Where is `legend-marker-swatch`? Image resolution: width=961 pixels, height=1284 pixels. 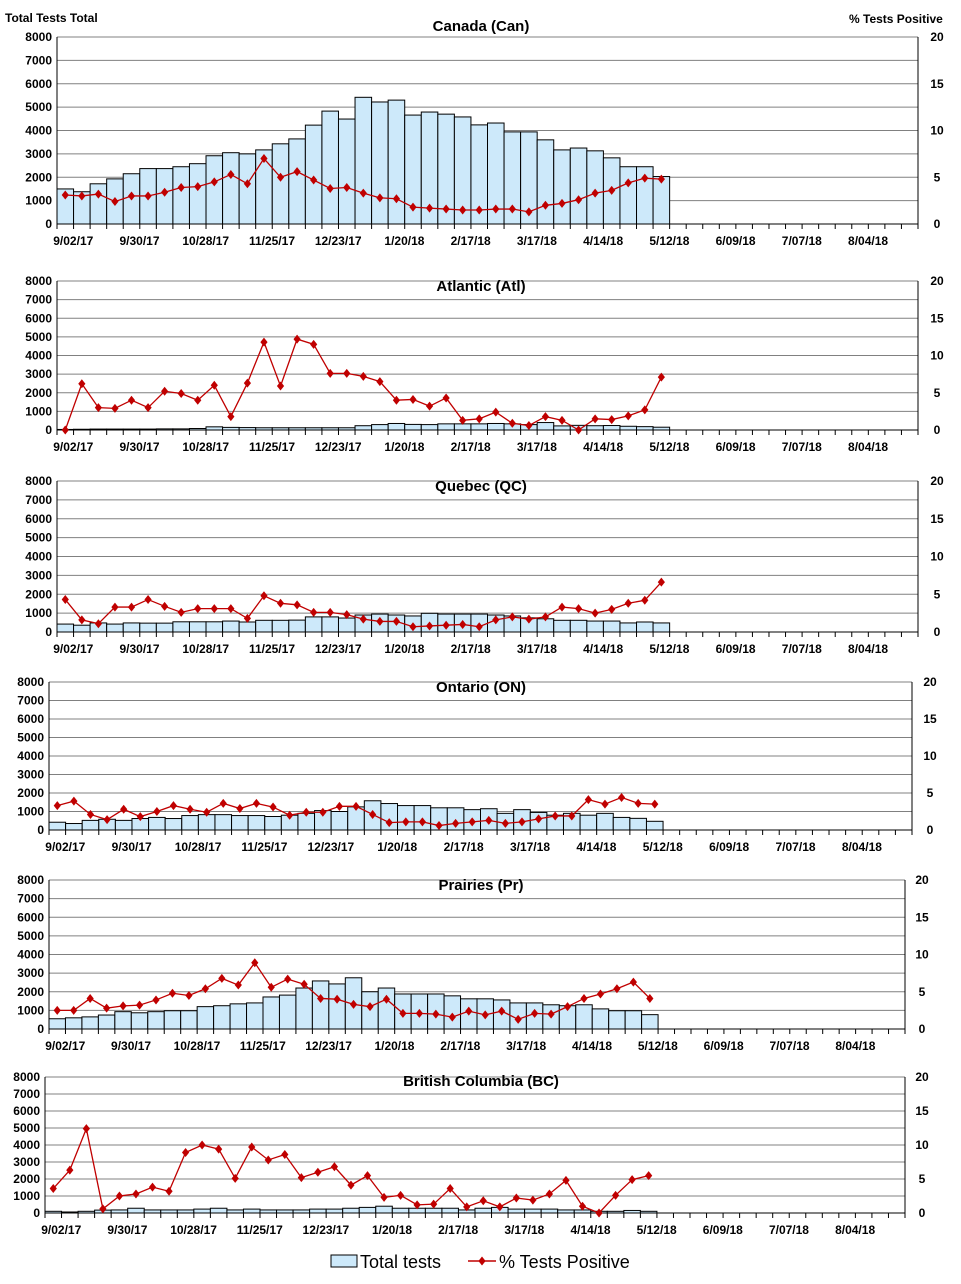
legend-marker-swatch is located at coordinates (482, 1261).